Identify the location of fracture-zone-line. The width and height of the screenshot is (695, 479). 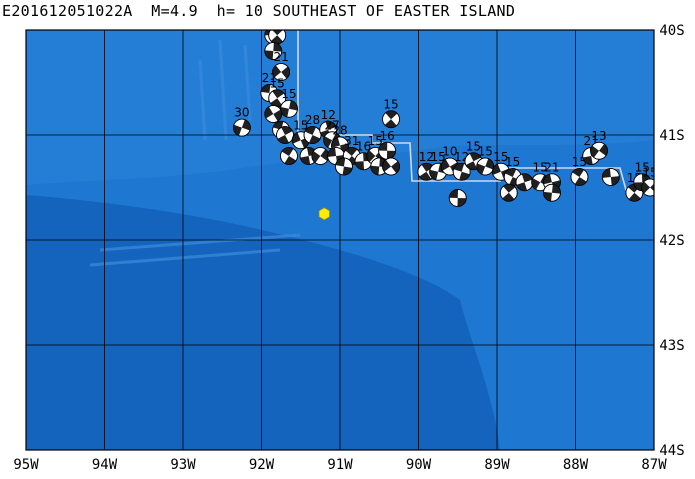
(195, 153).